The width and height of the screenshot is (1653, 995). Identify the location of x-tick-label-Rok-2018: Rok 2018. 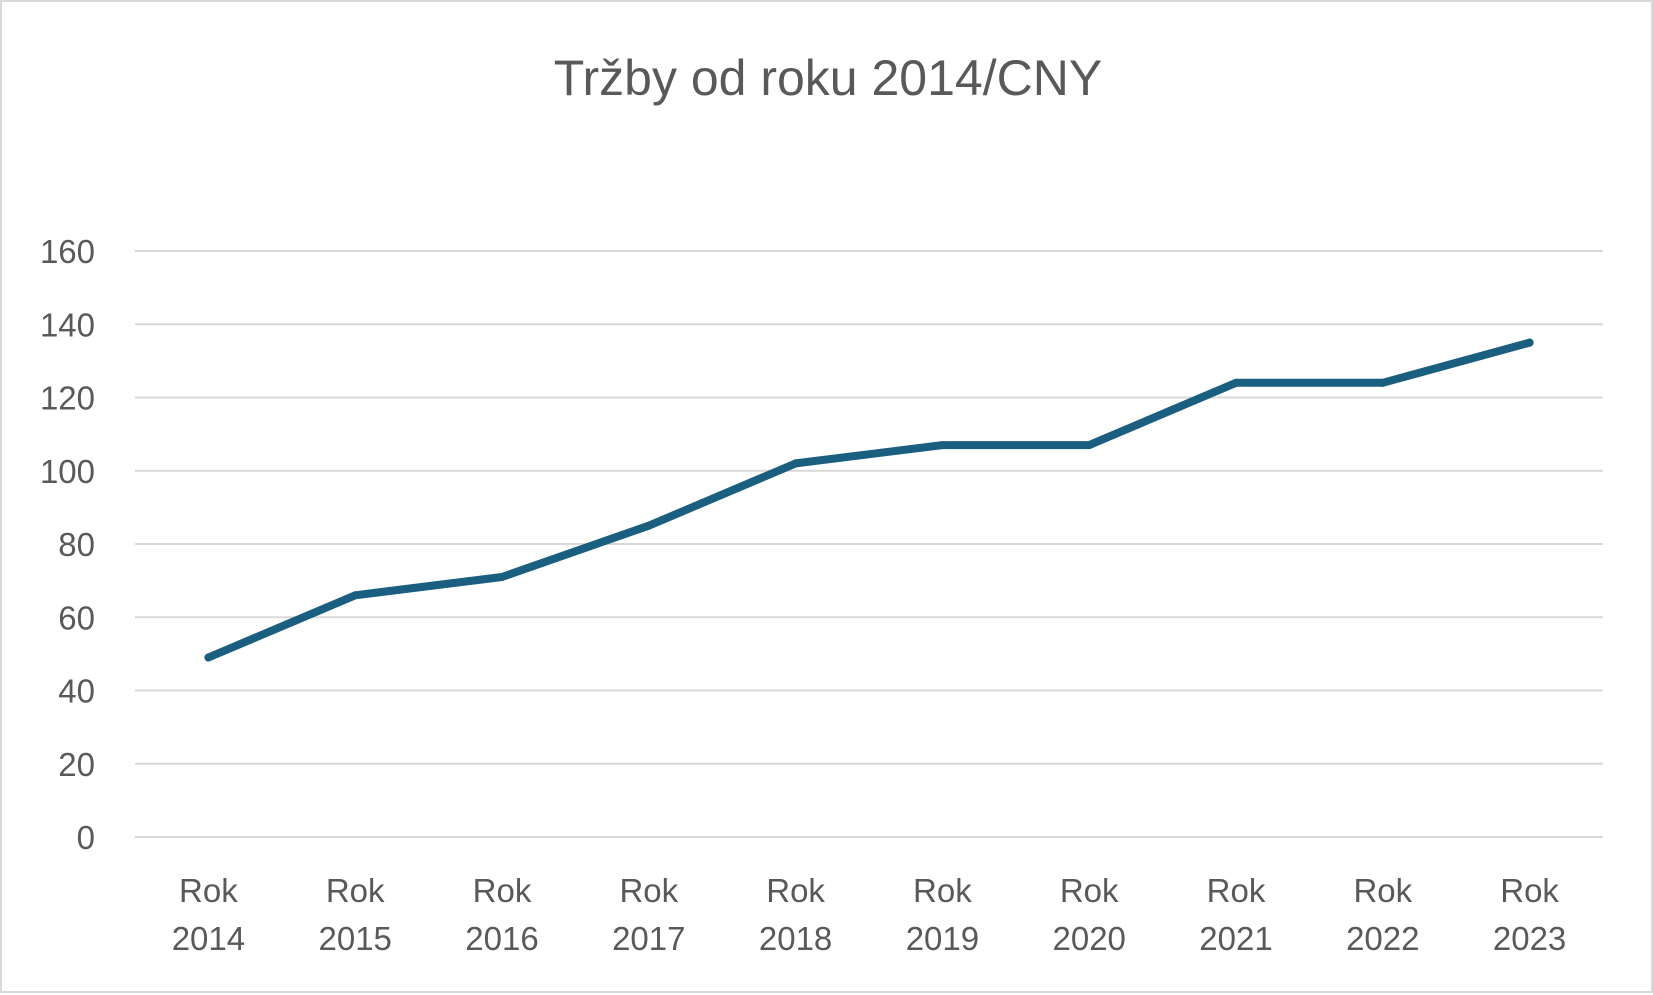
(795, 914).